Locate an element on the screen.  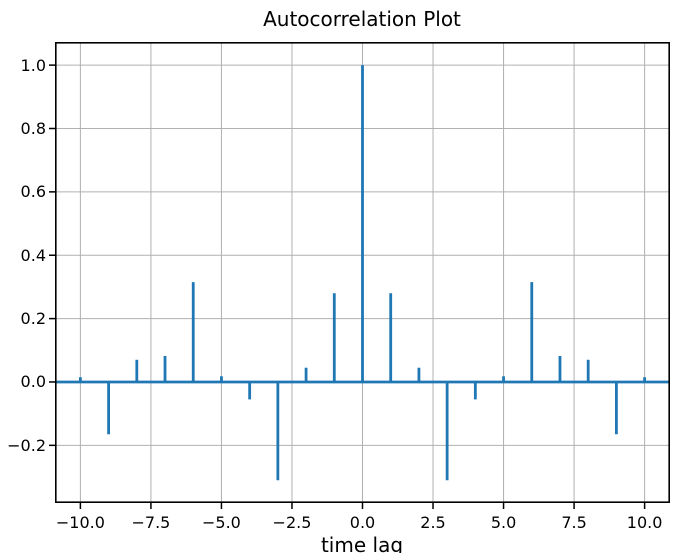
x-tick-label: −2.5 is located at coordinates (292, 522).